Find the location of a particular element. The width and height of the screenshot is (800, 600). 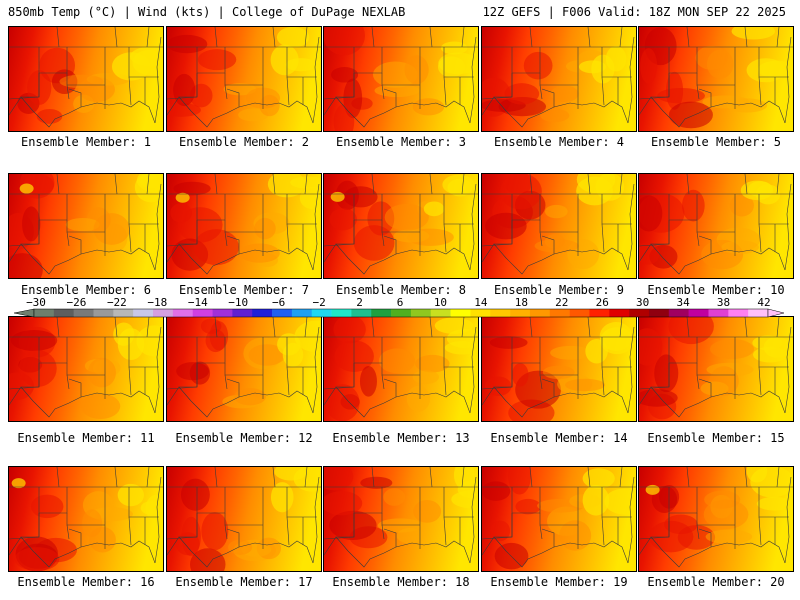

colorbar-tick-label: 14 is located at coordinates (481, 302).